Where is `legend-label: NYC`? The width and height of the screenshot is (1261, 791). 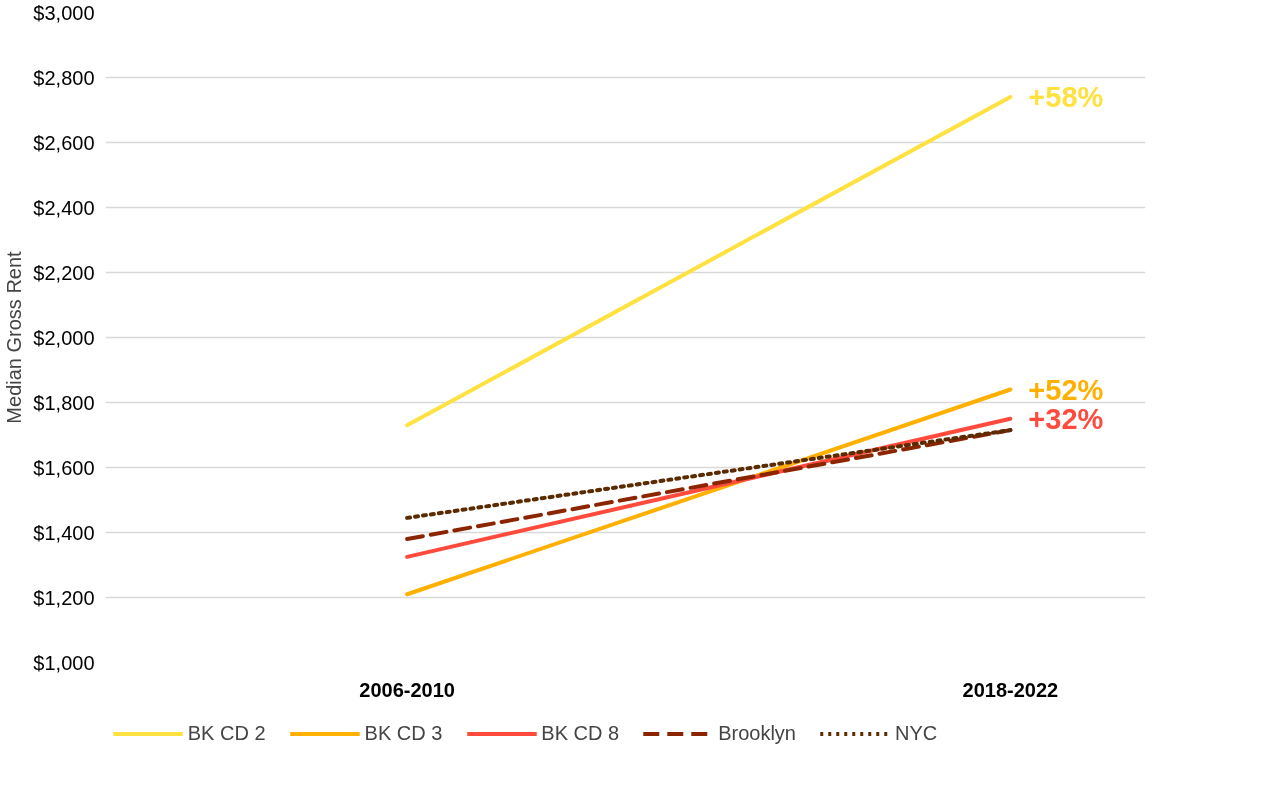
legend-label: NYC is located at coordinates (916, 733).